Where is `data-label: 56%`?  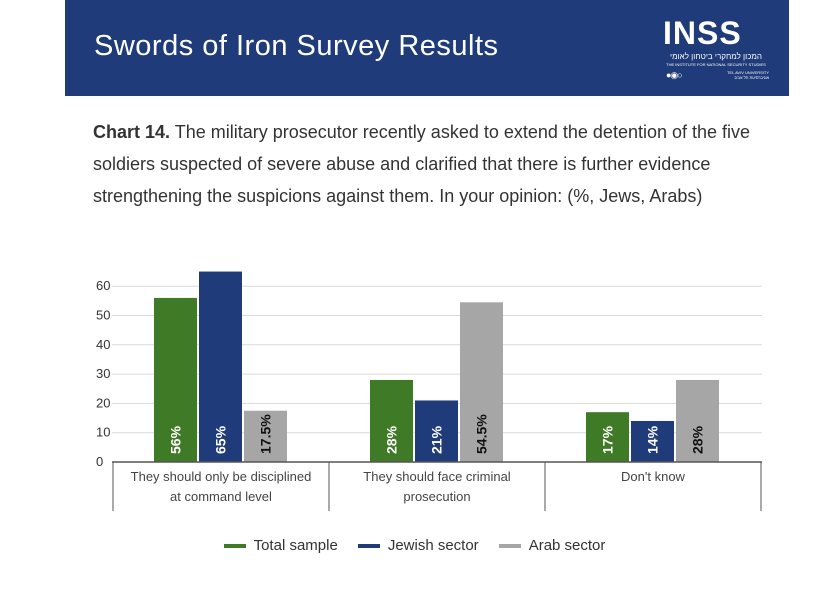 data-label: 56% is located at coordinates (176, 439).